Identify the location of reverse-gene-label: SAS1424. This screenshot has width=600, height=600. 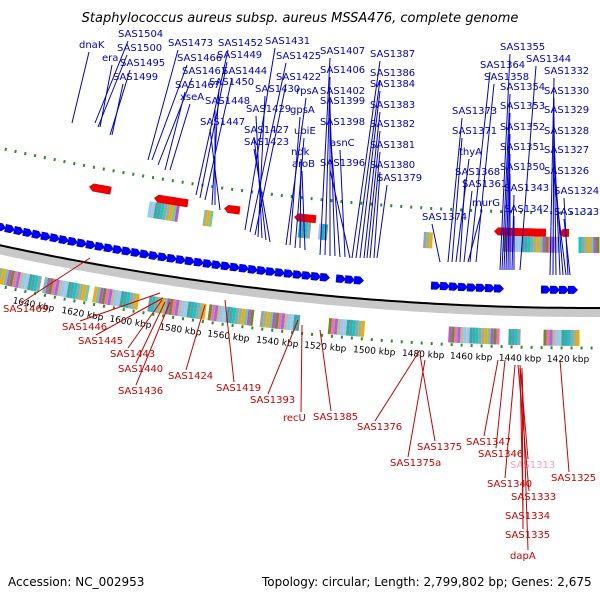
(190, 376).